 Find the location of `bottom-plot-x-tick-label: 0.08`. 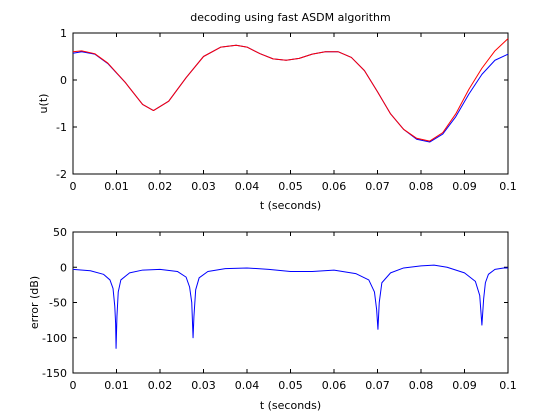

bottom-plot-x-tick-label: 0.08 is located at coordinates (421, 385).